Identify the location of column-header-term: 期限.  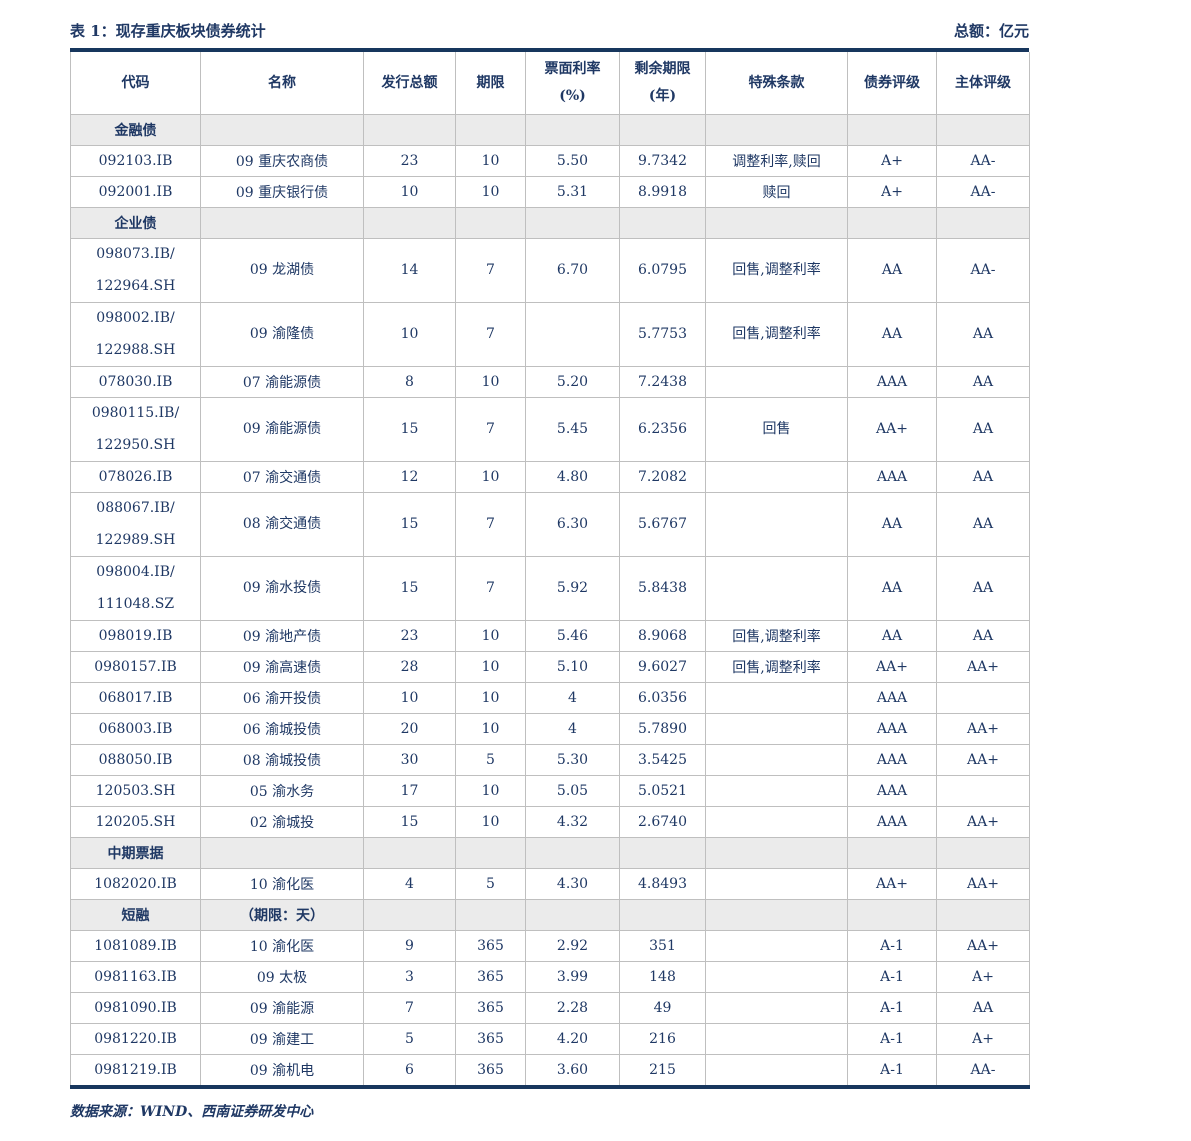
(490, 83).